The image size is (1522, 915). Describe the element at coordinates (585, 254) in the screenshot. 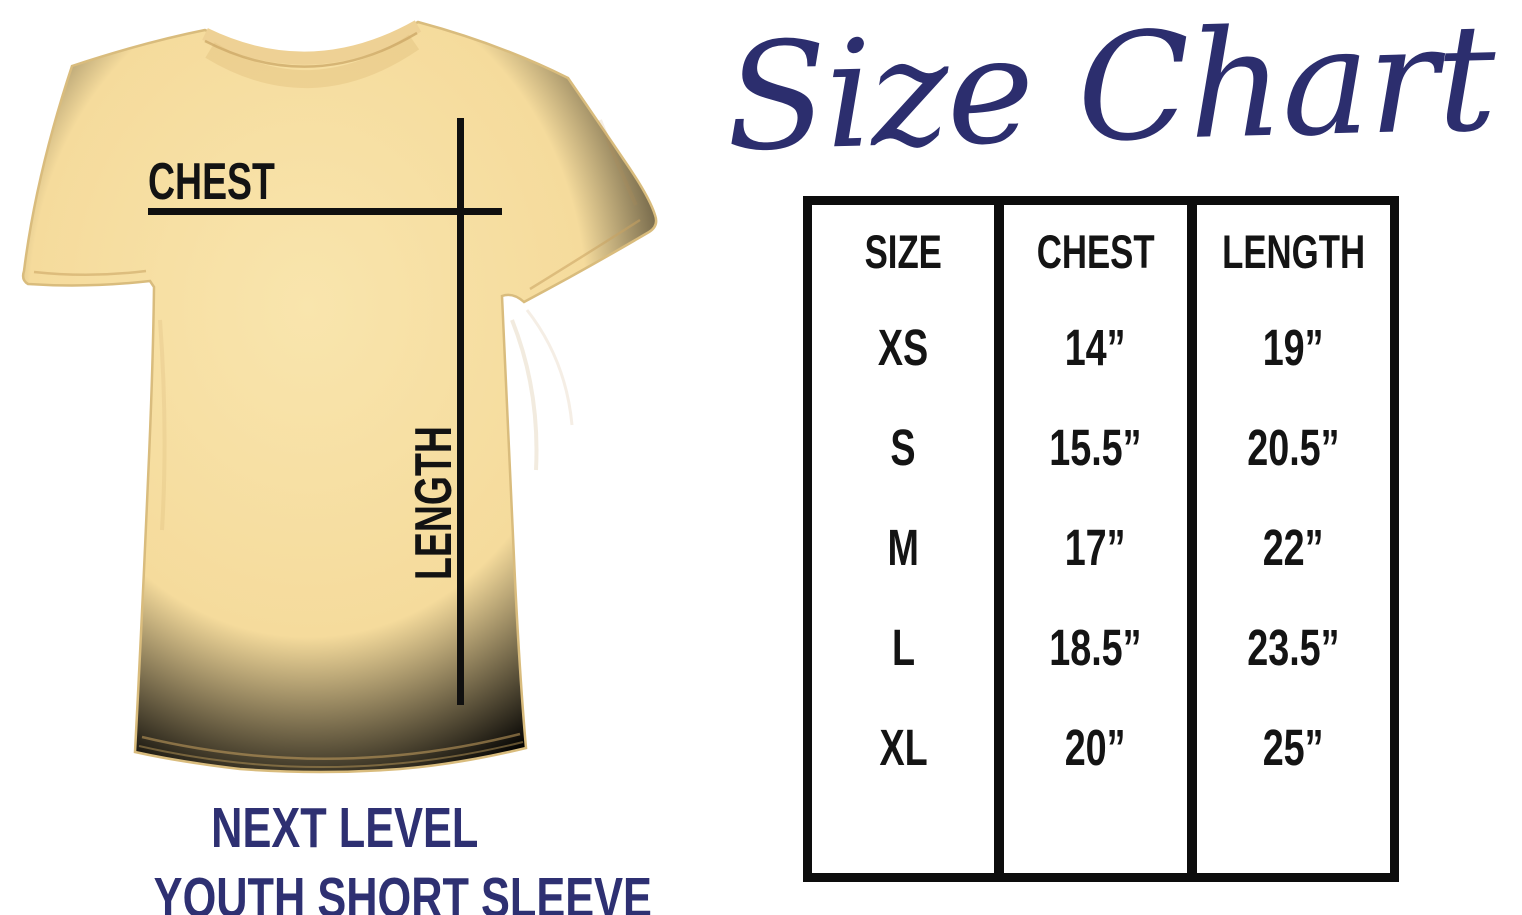

I see `right-sleeve-seam` at that location.